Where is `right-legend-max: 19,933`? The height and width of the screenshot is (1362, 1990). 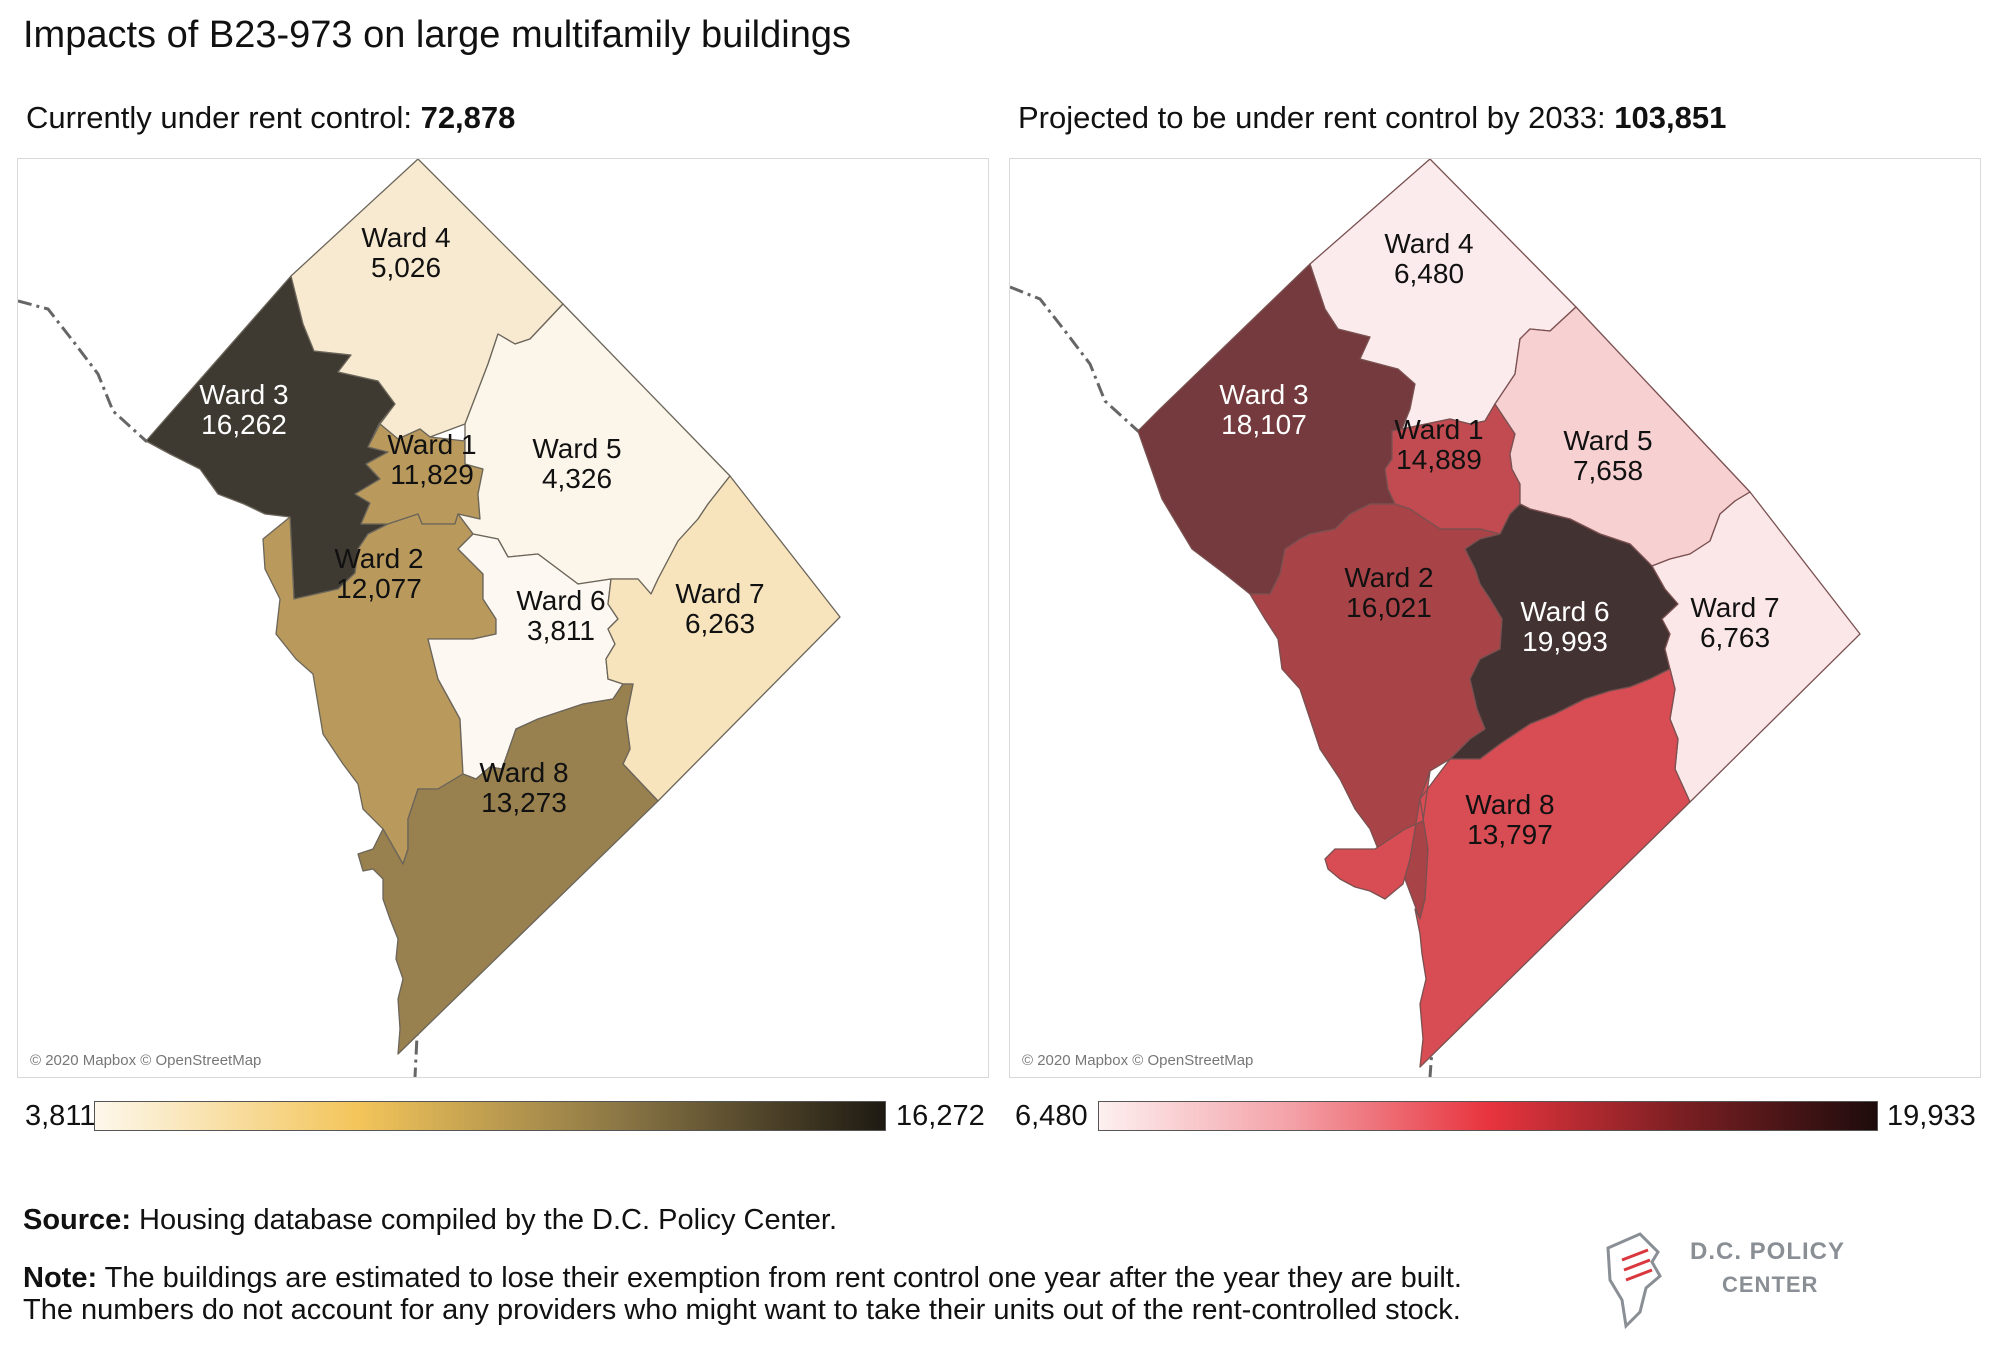 right-legend-max: 19,933 is located at coordinates (1931, 1116).